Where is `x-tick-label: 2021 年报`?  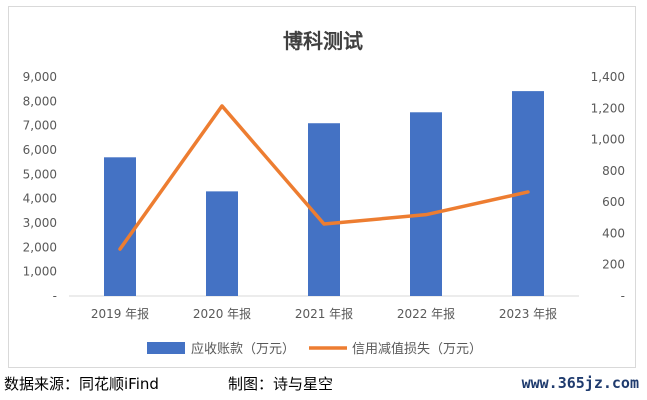
x-tick-label: 2021 年报 is located at coordinates (324, 313).